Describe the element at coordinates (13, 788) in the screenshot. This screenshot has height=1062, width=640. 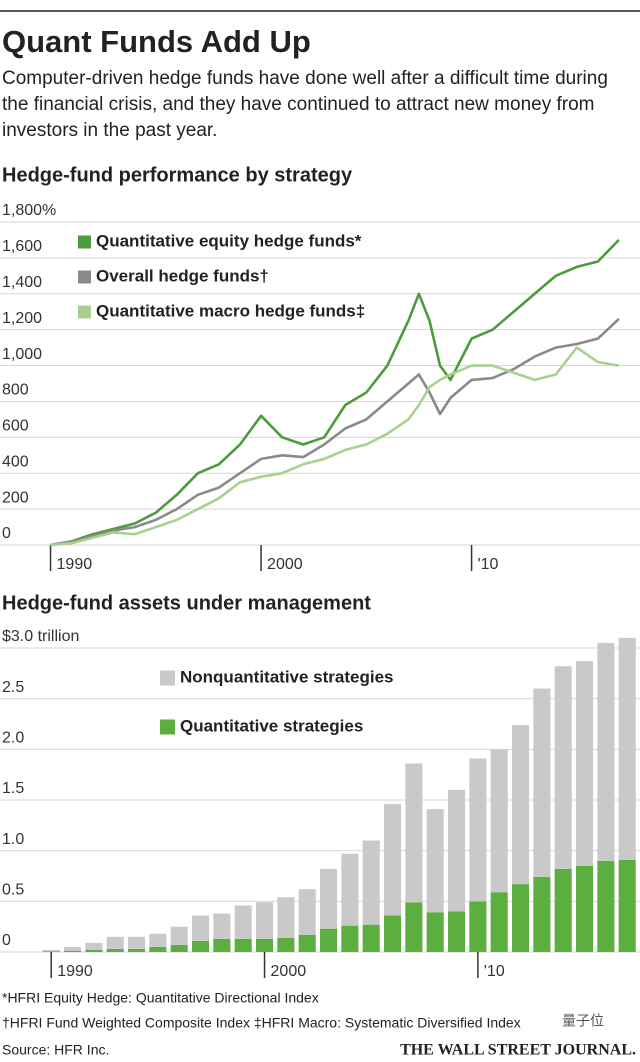
I see `y-tick-label: 1.5` at that location.